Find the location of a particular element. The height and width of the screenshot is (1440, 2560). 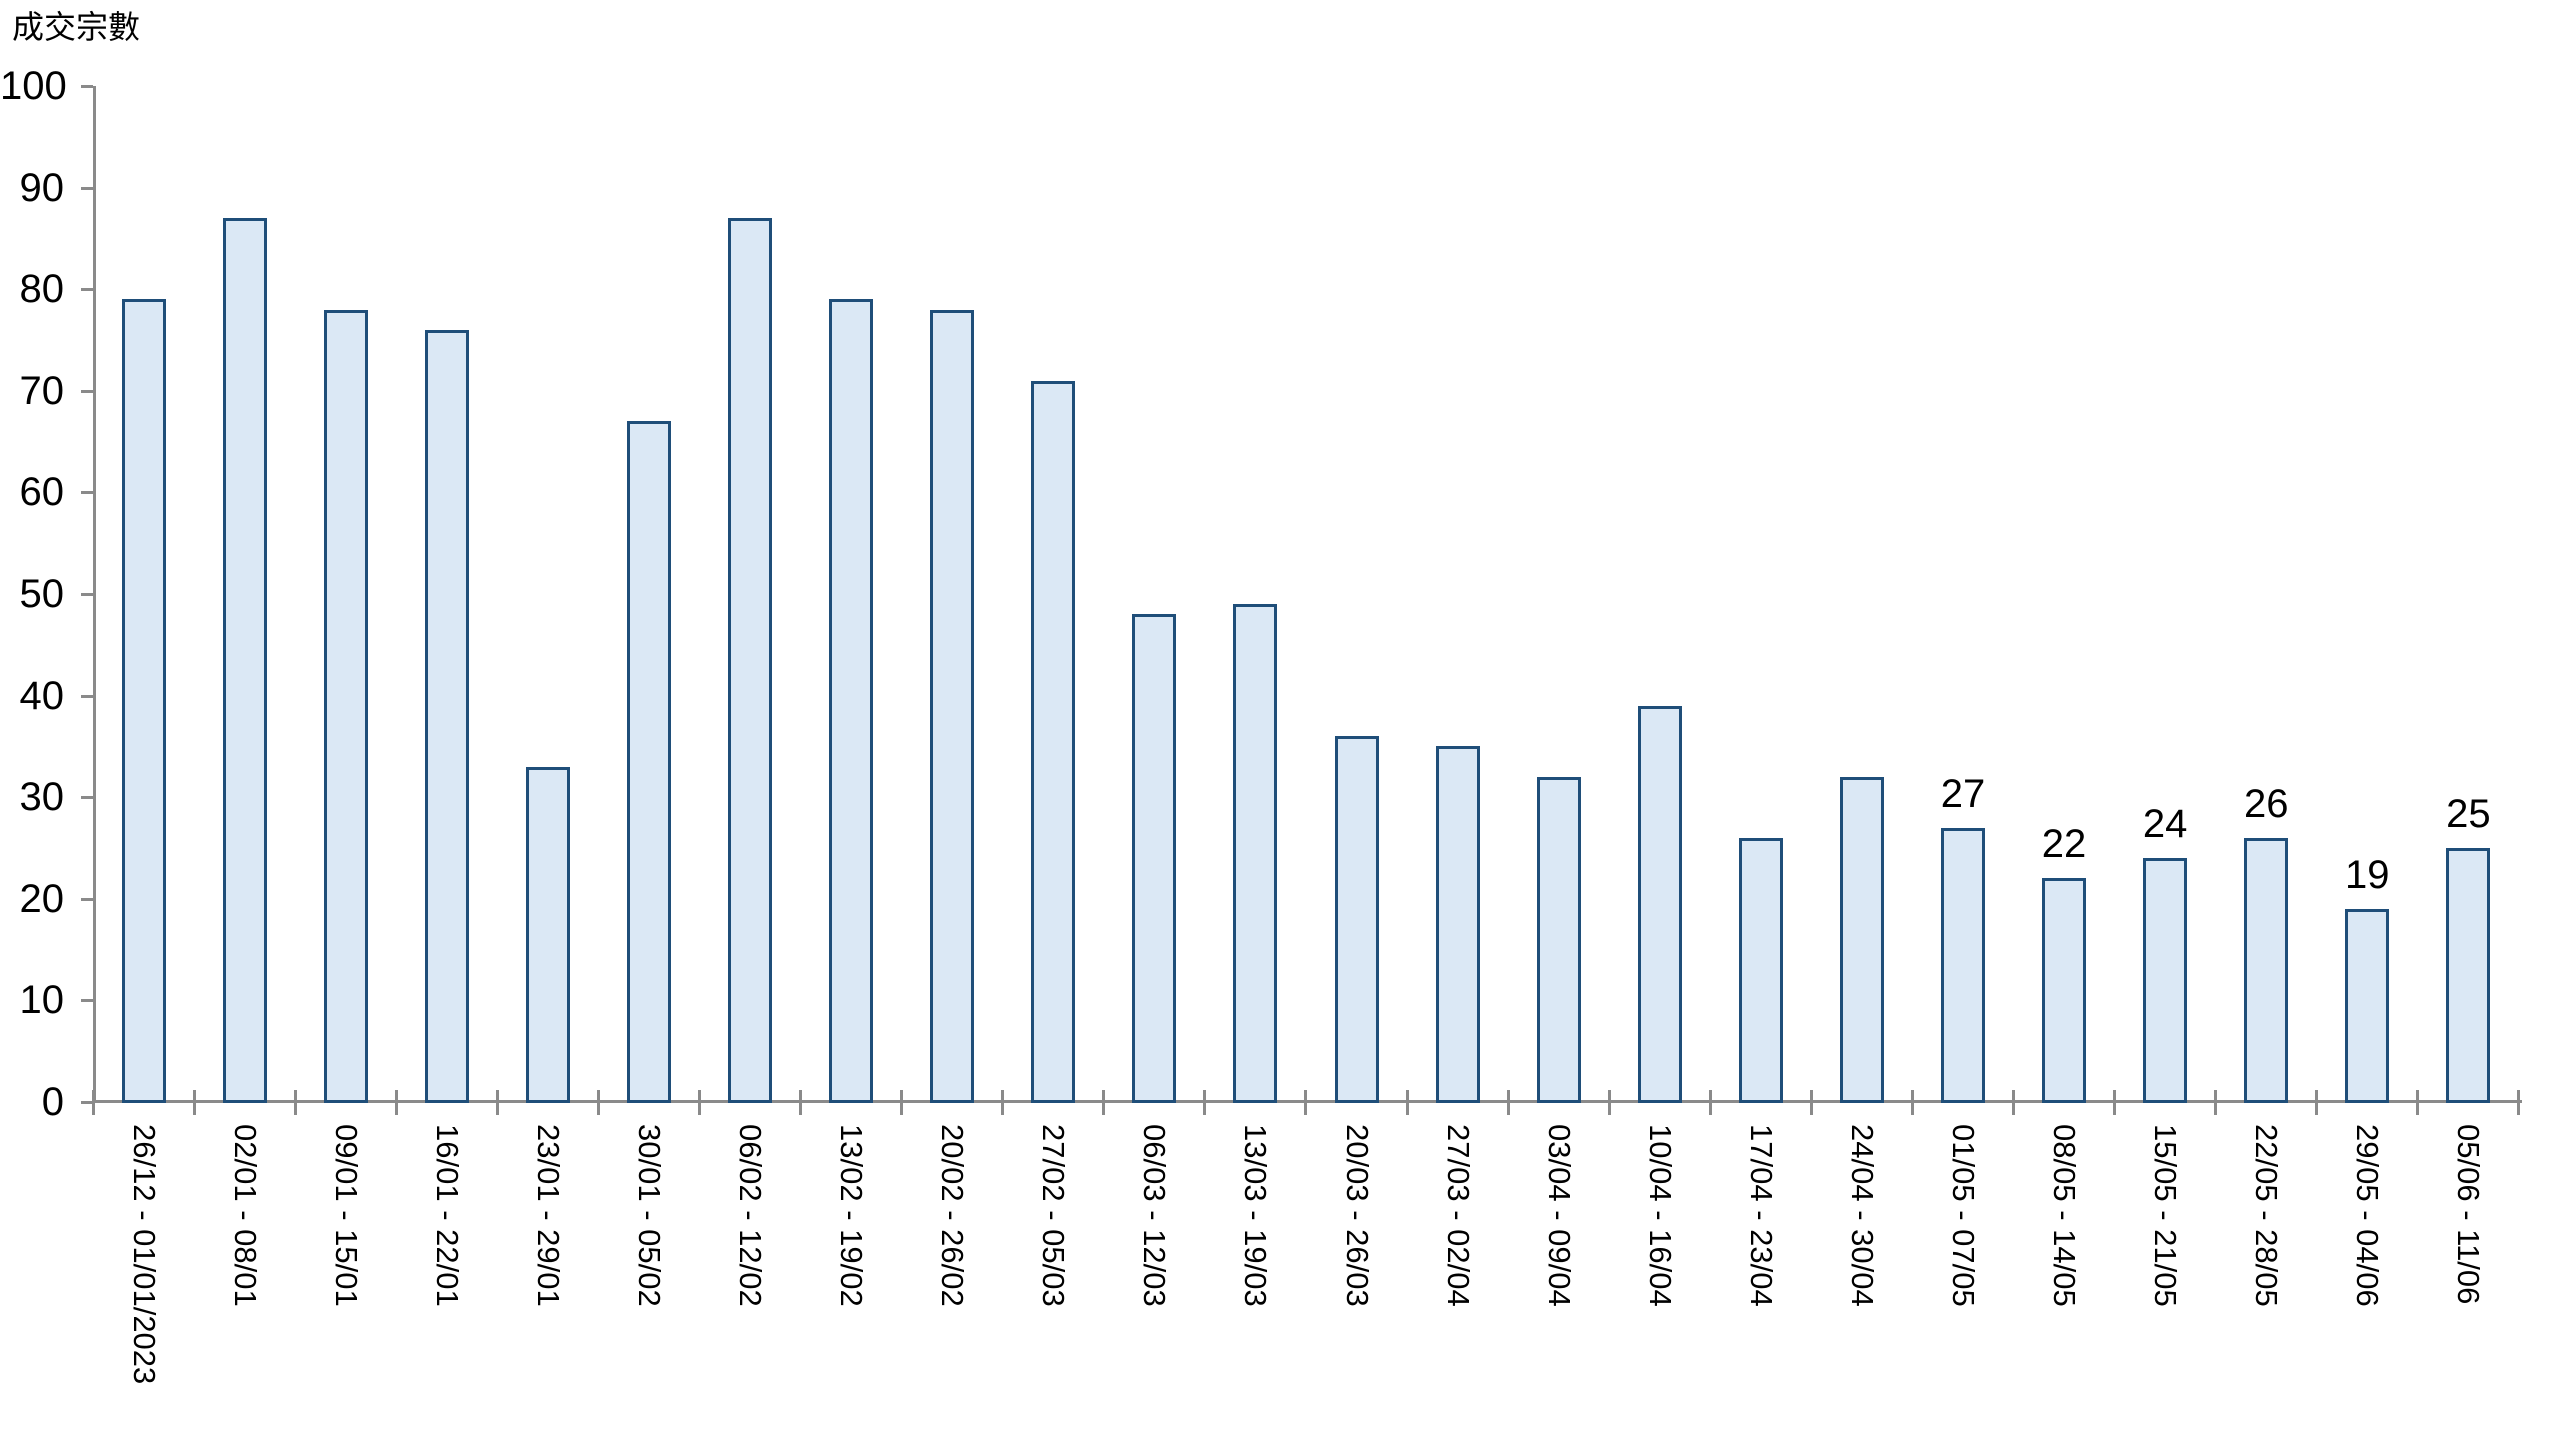

x-axis-line is located at coordinates (1307, 1101).